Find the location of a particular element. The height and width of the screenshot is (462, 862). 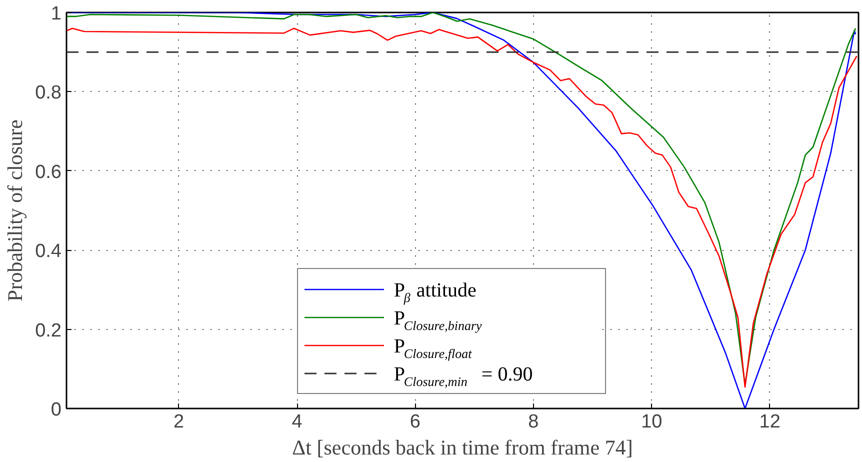

x-tick-label: 2 is located at coordinates (179, 422).